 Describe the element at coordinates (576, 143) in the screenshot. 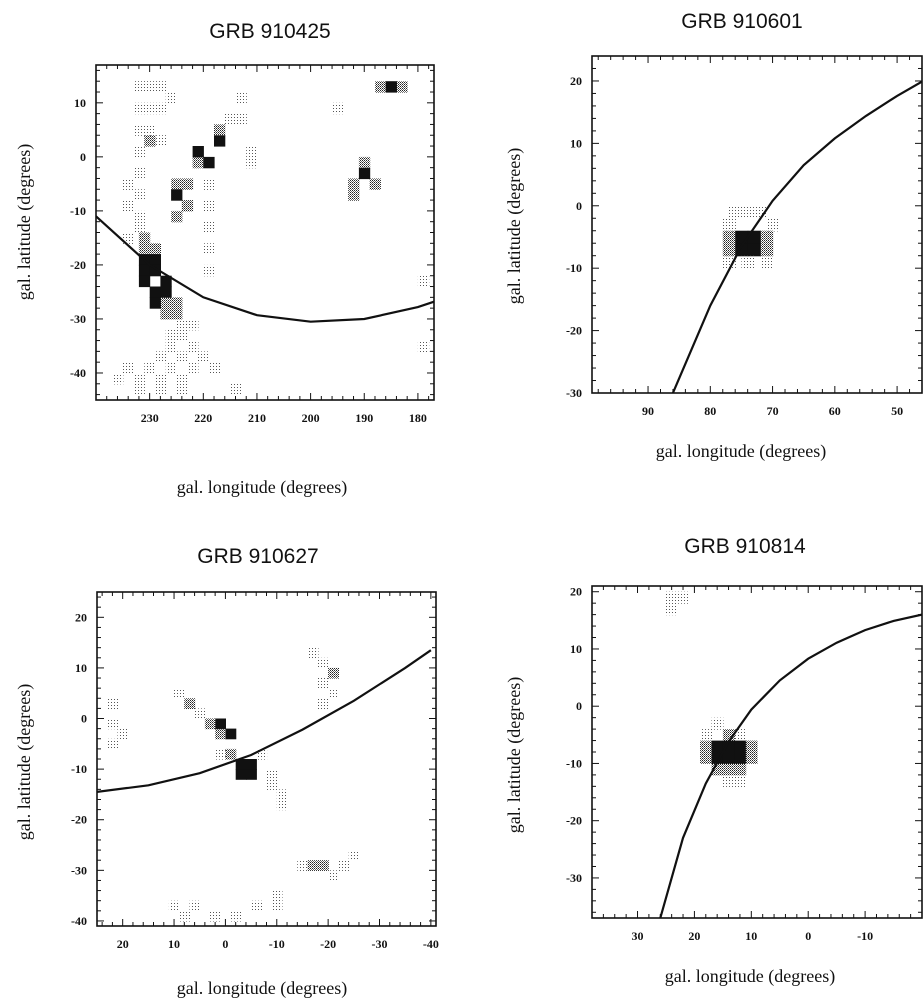

I see `y-tick-label: 10` at that location.